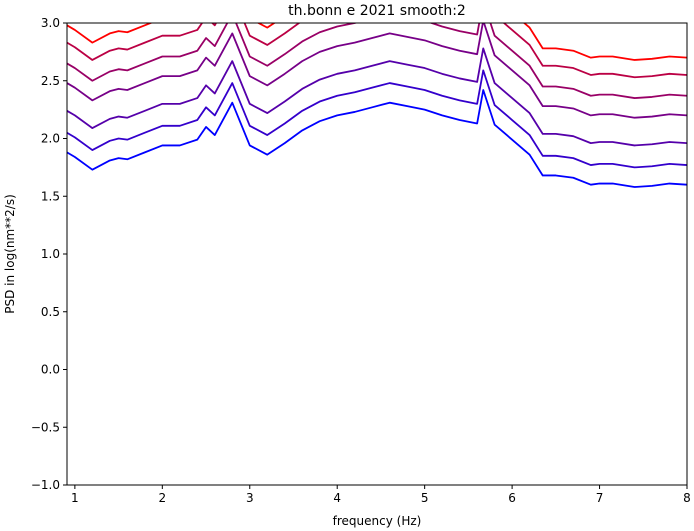 This screenshot has height=531, width=694. Describe the element at coordinates (600, 498) in the screenshot. I see `x-tick-label: 7` at that location.